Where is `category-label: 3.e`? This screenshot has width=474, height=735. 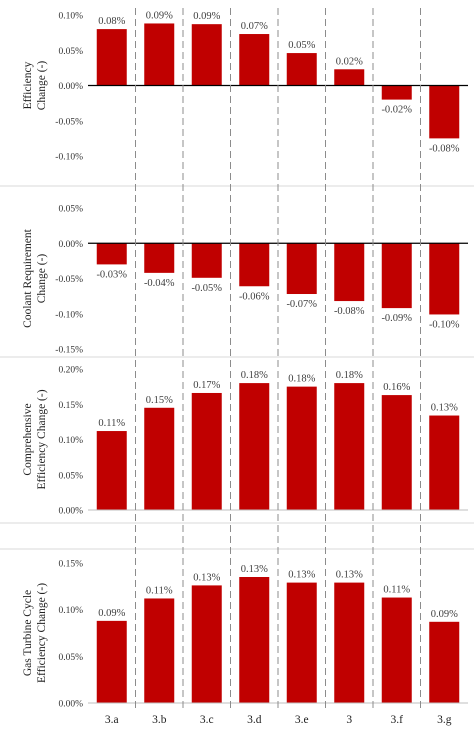
category-label: 3.e is located at coordinates (302, 720).